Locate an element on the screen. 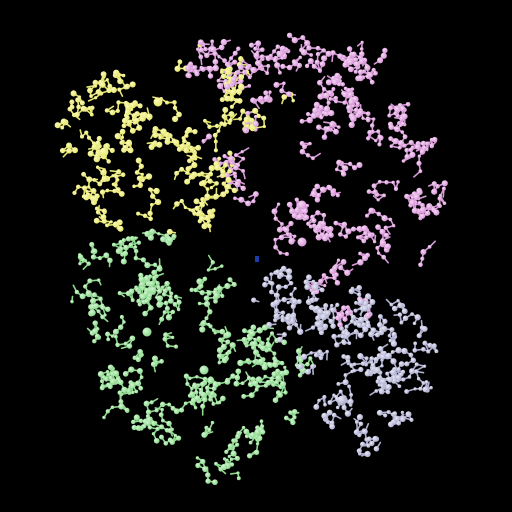  center-marker is located at coordinates (257, 259).